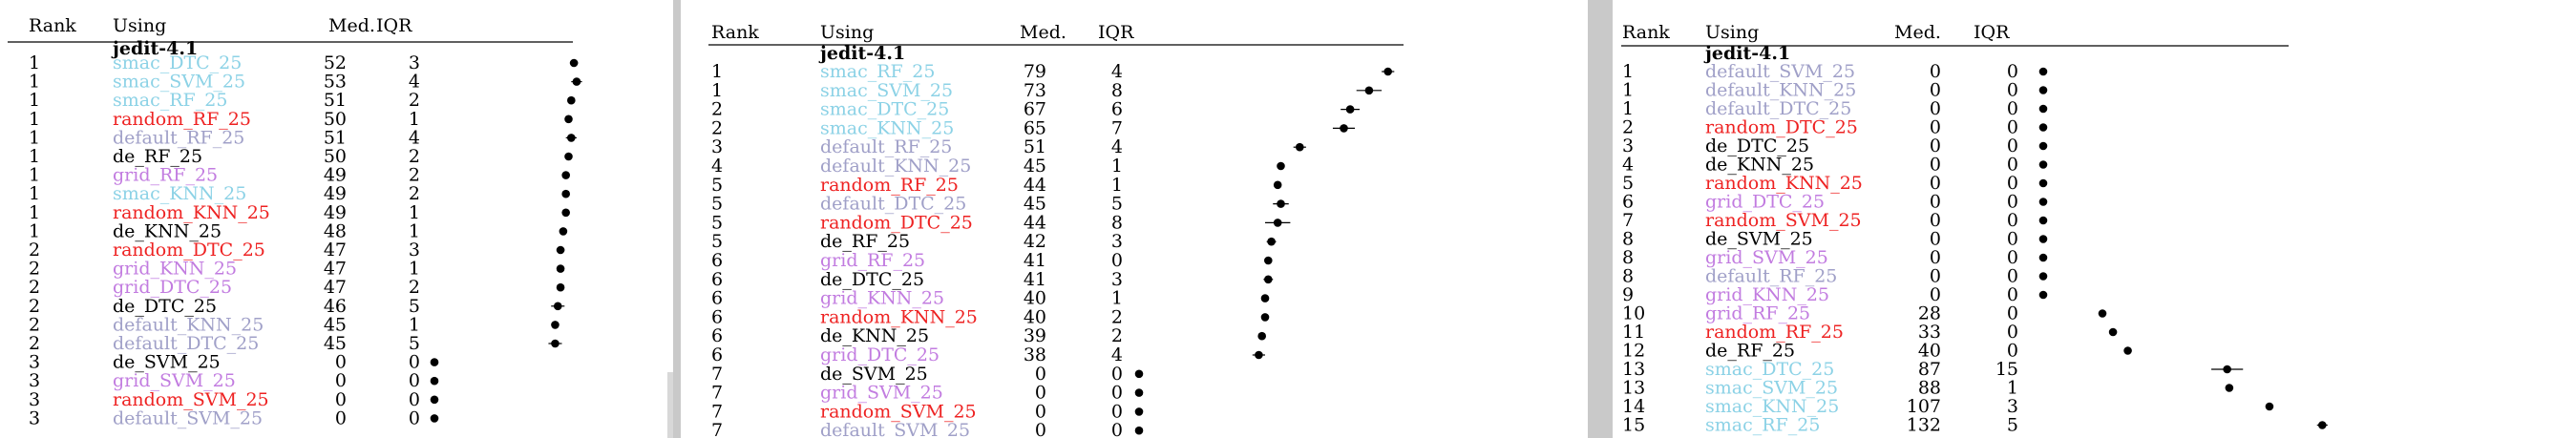 The height and width of the screenshot is (438, 2576). What do you see at coordinates (1633, 351) in the screenshot?
I see `rank-cell: 12` at bounding box center [1633, 351].